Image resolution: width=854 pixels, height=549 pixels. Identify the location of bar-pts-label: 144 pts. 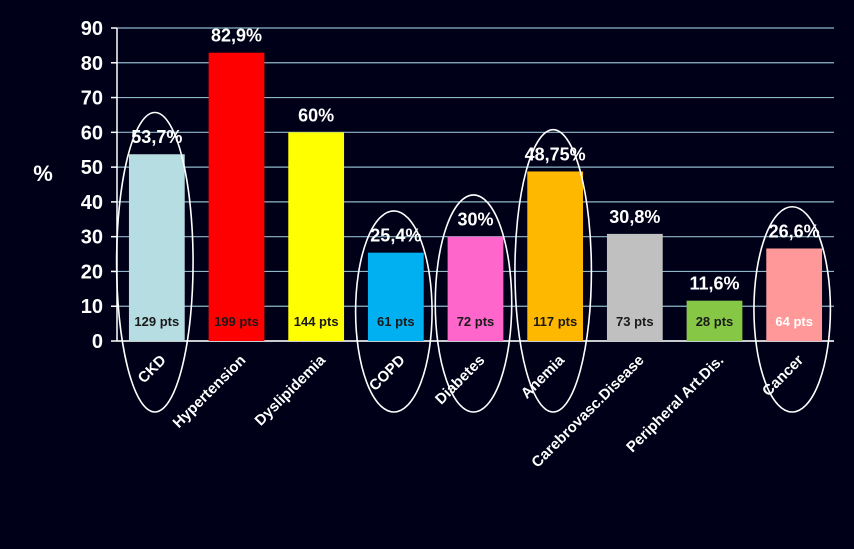
(316, 321).